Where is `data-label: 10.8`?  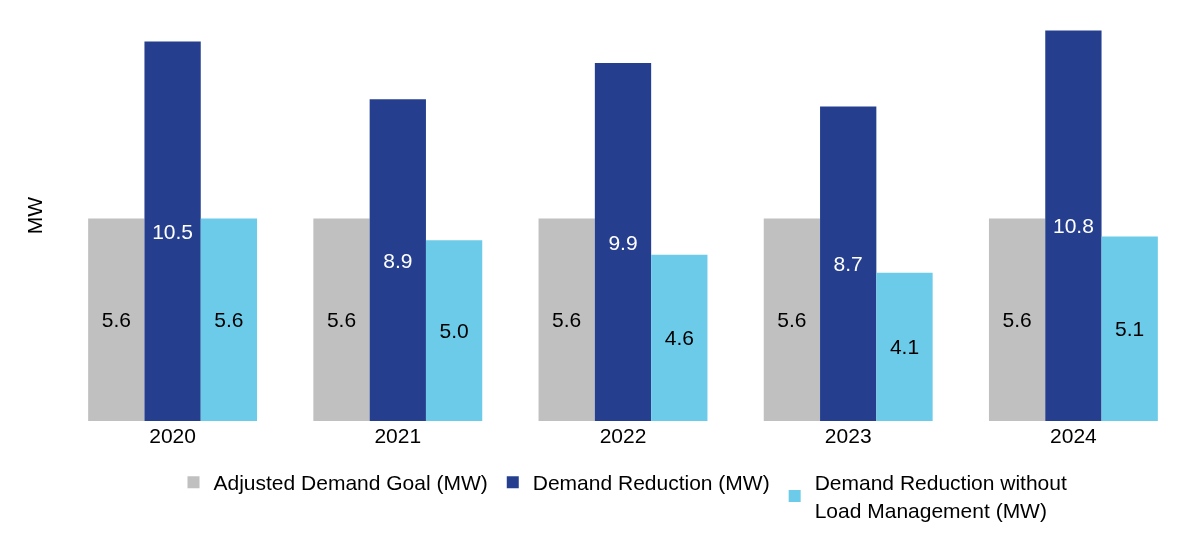
data-label: 10.8 is located at coordinates (1073, 226).